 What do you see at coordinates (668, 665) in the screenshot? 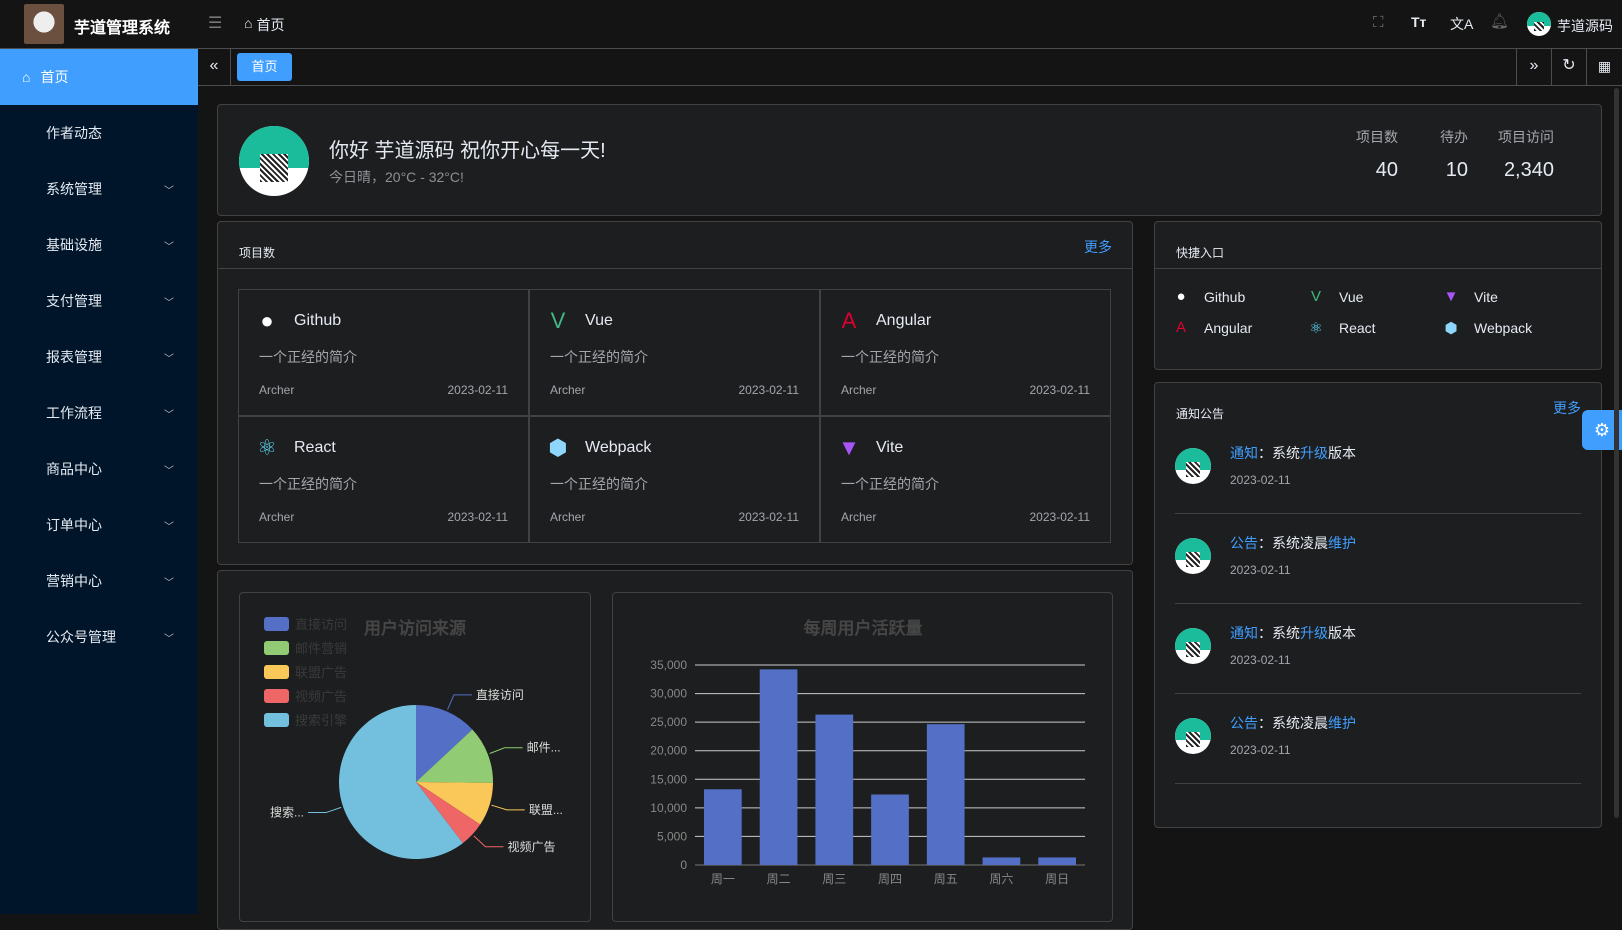
I see `y-tick-label: 35,000` at bounding box center [668, 665].